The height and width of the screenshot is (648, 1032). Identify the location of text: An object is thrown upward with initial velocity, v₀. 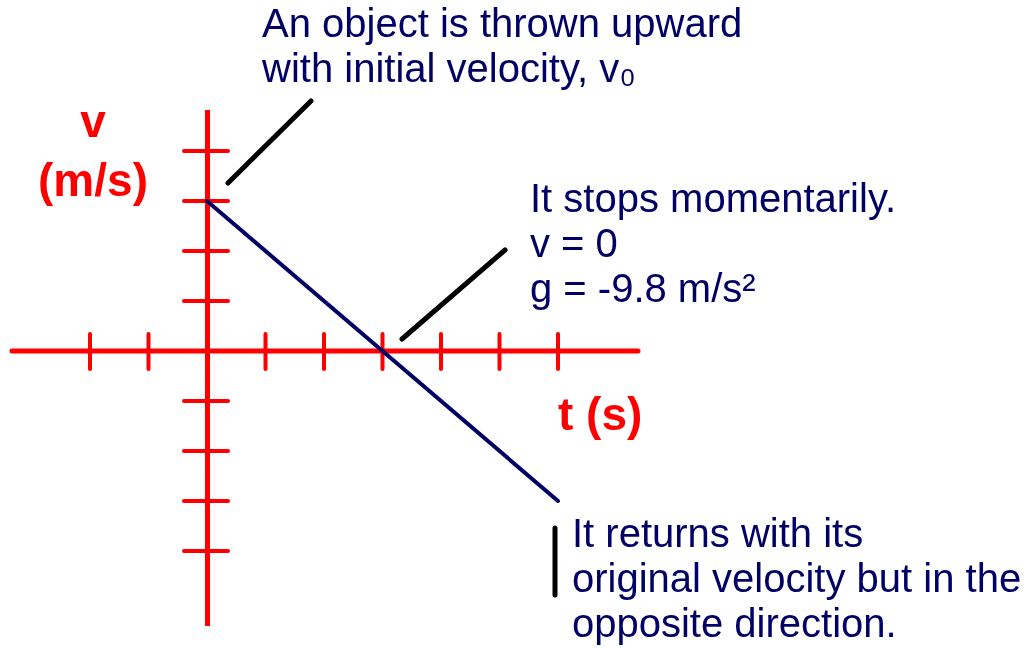
(502, 46).